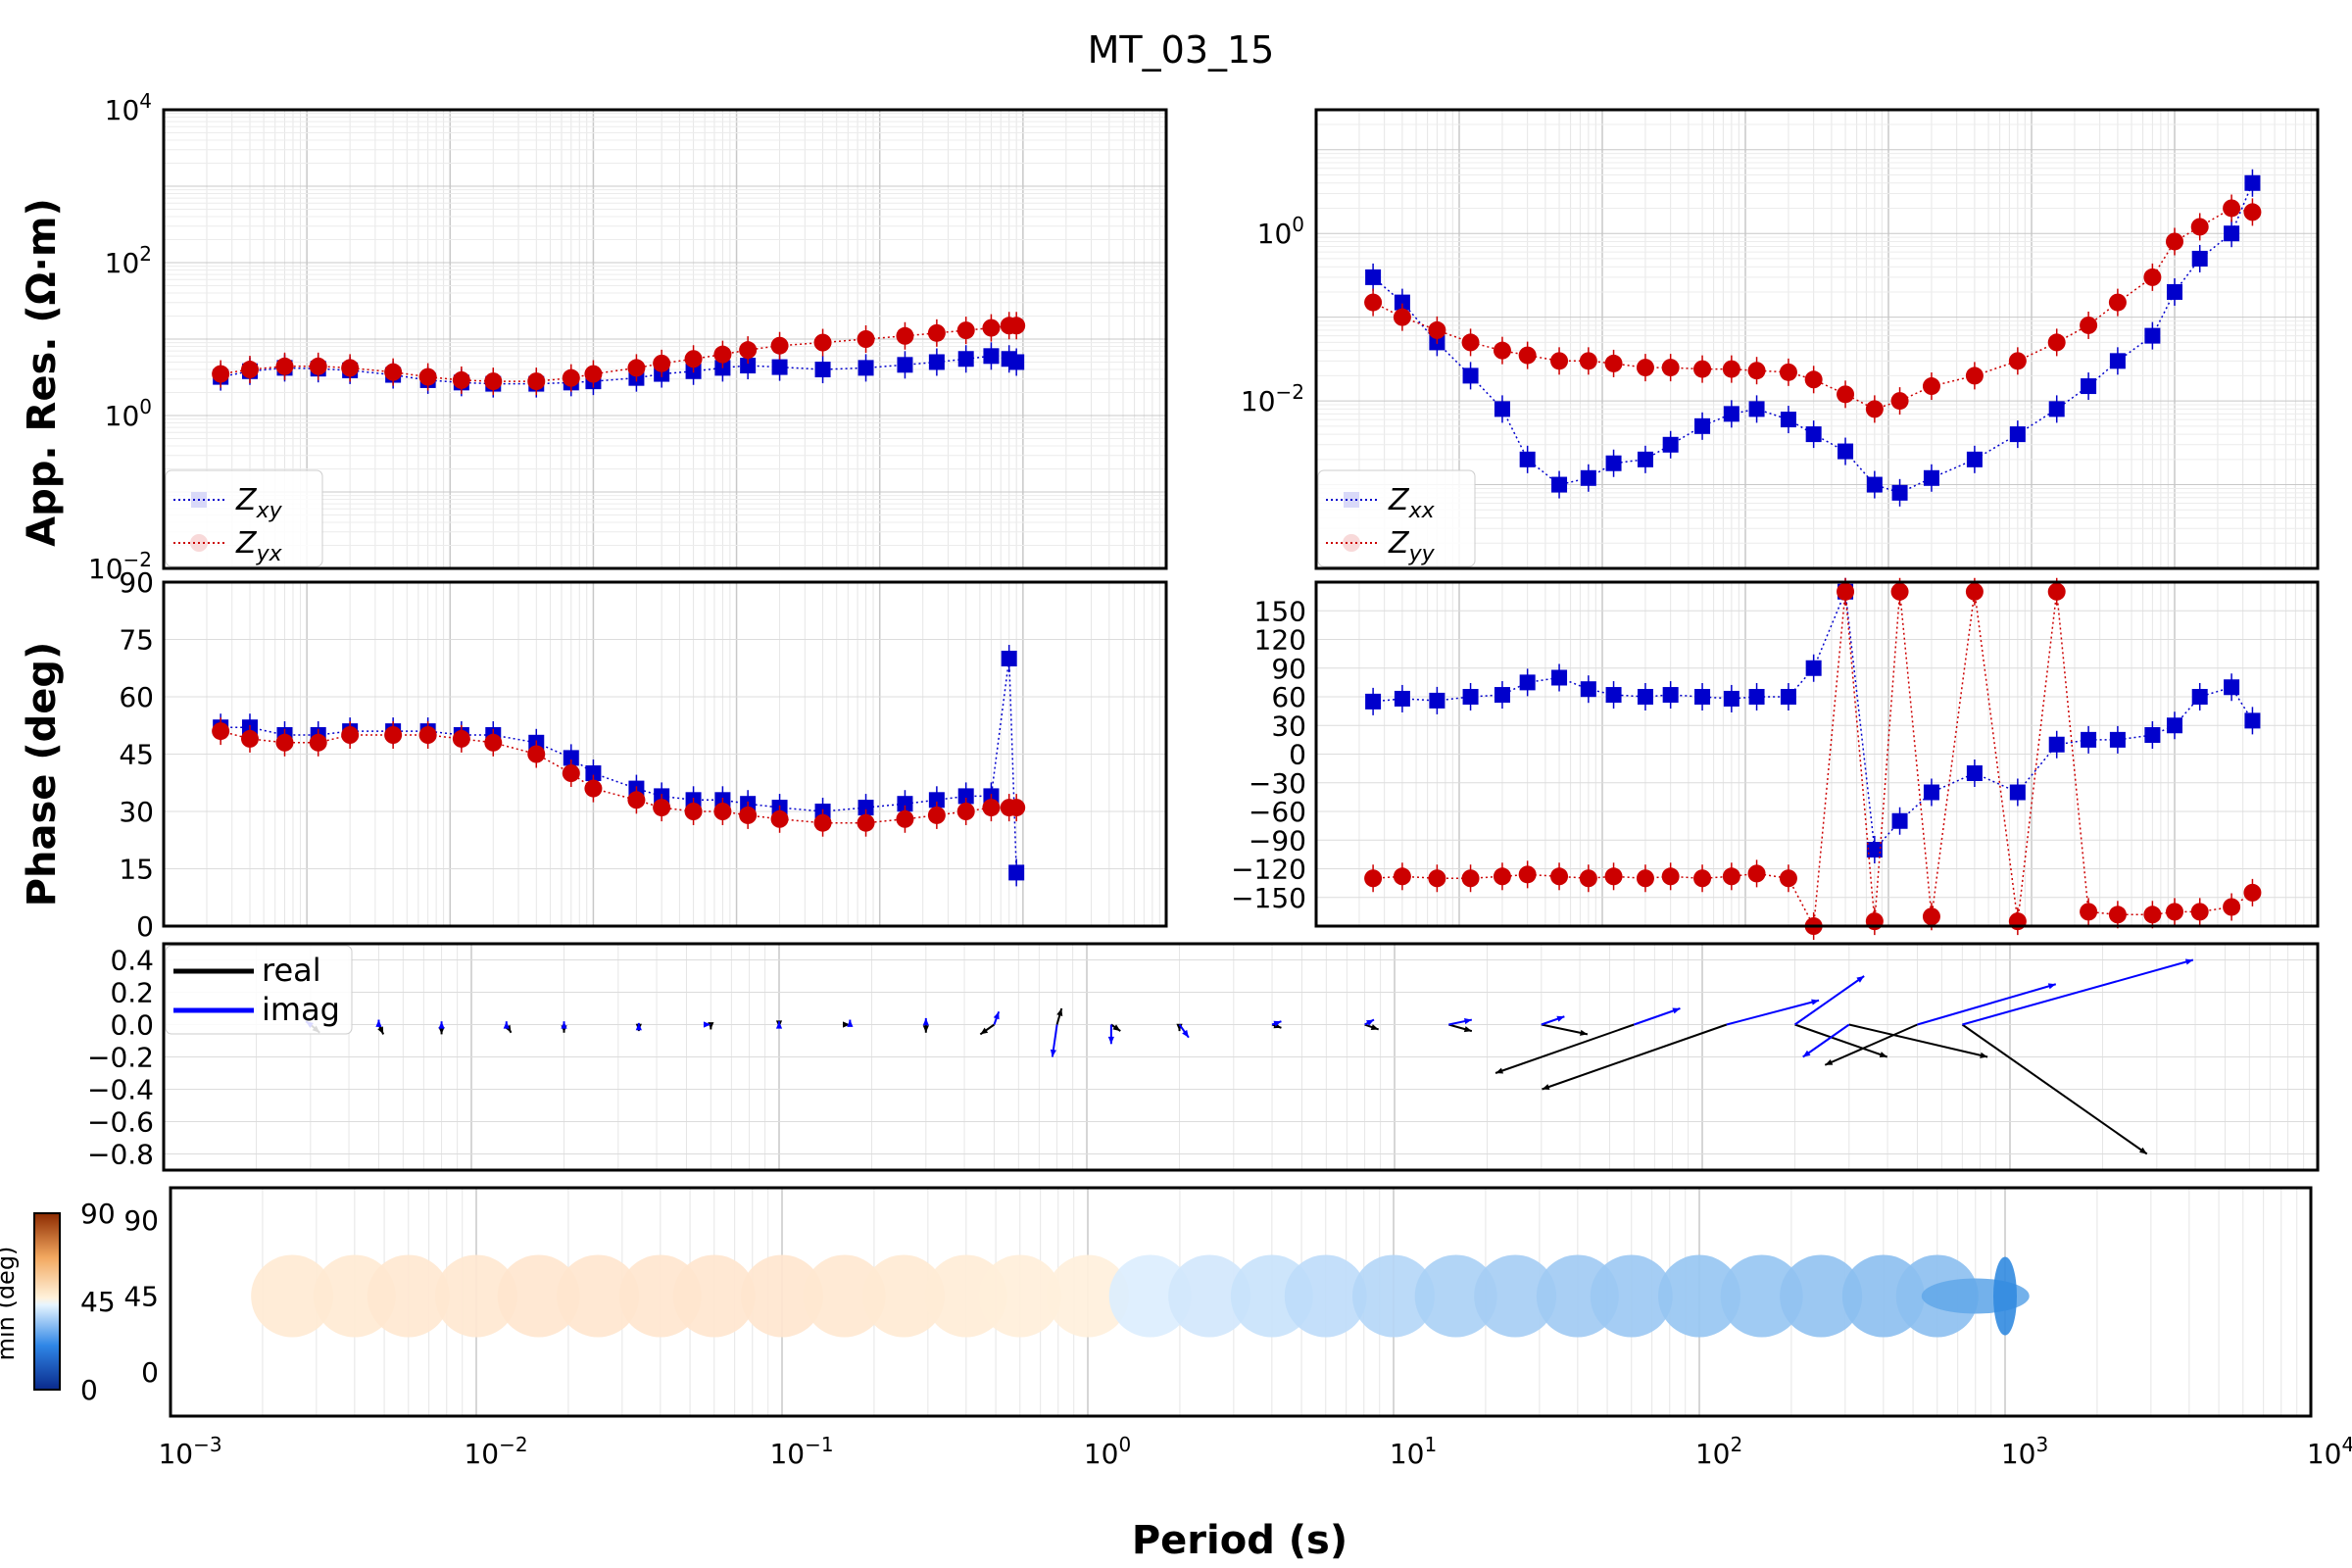  I want to click on y-tick-label: −60, so click(1277, 812).